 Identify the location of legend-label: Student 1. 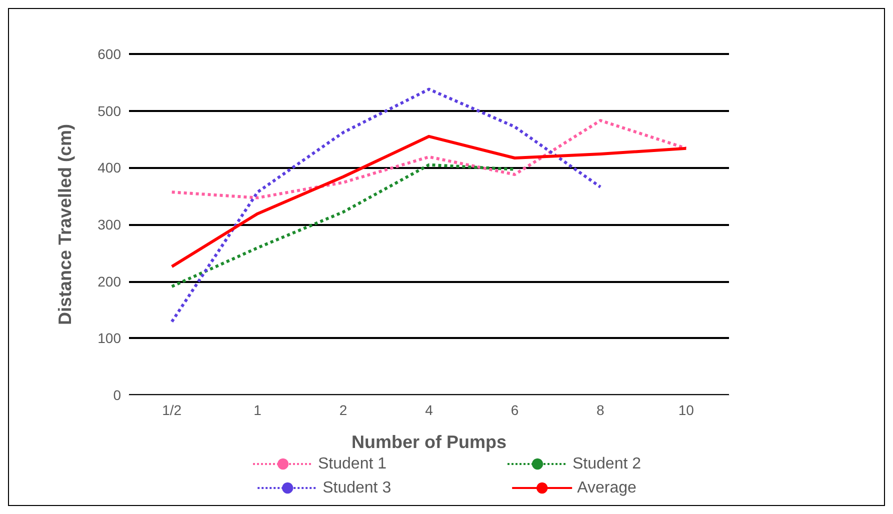
(352, 464).